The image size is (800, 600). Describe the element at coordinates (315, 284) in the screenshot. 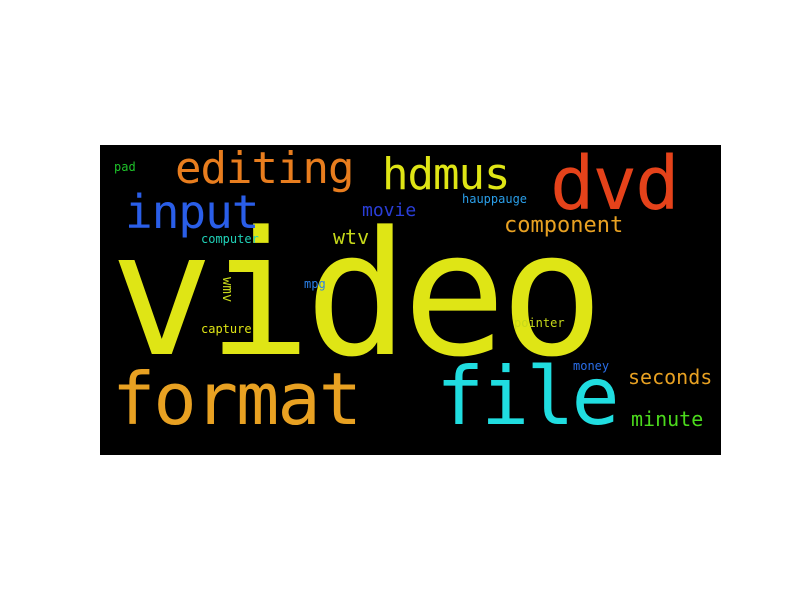

I see `word-mpg: mpg` at that location.